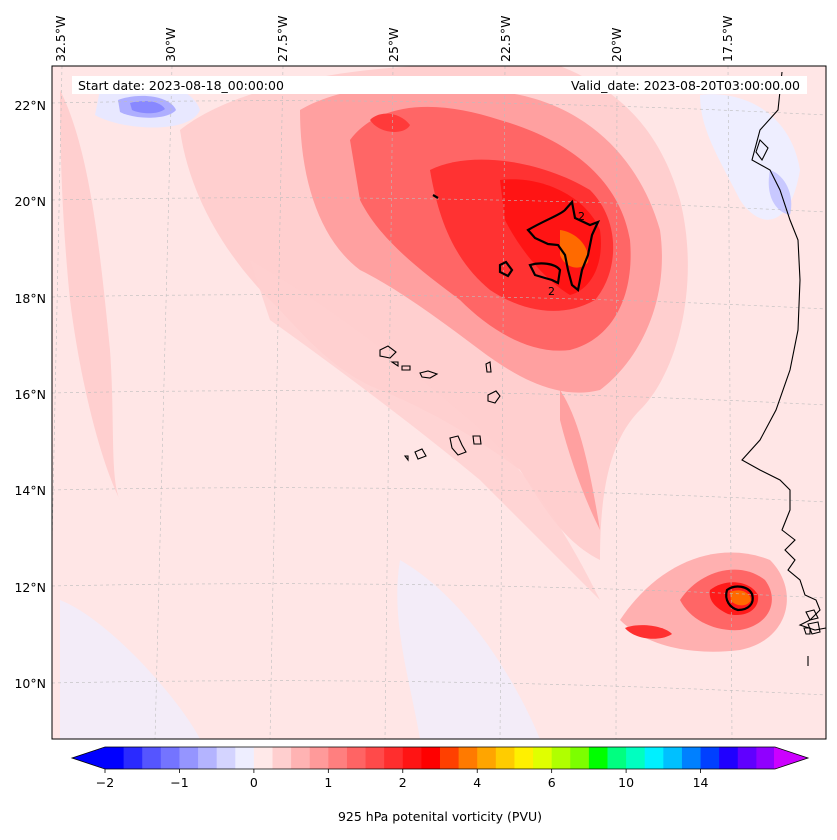 The image size is (837, 840). I want to click on field-south-patch, so click(648, 632).